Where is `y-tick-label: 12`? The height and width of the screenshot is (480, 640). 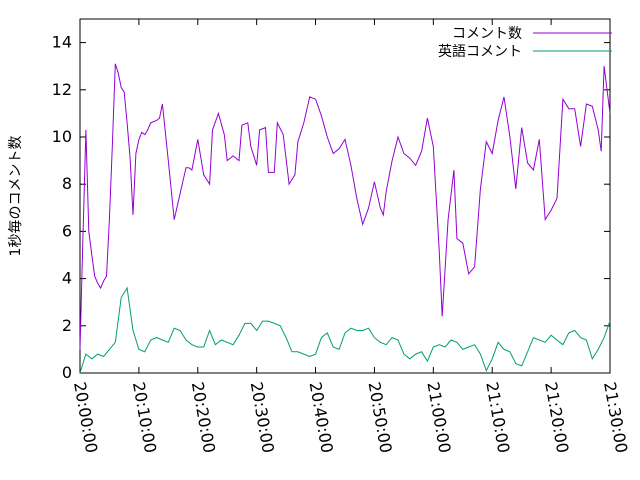
y-tick-label: 12 is located at coordinates (62, 89).